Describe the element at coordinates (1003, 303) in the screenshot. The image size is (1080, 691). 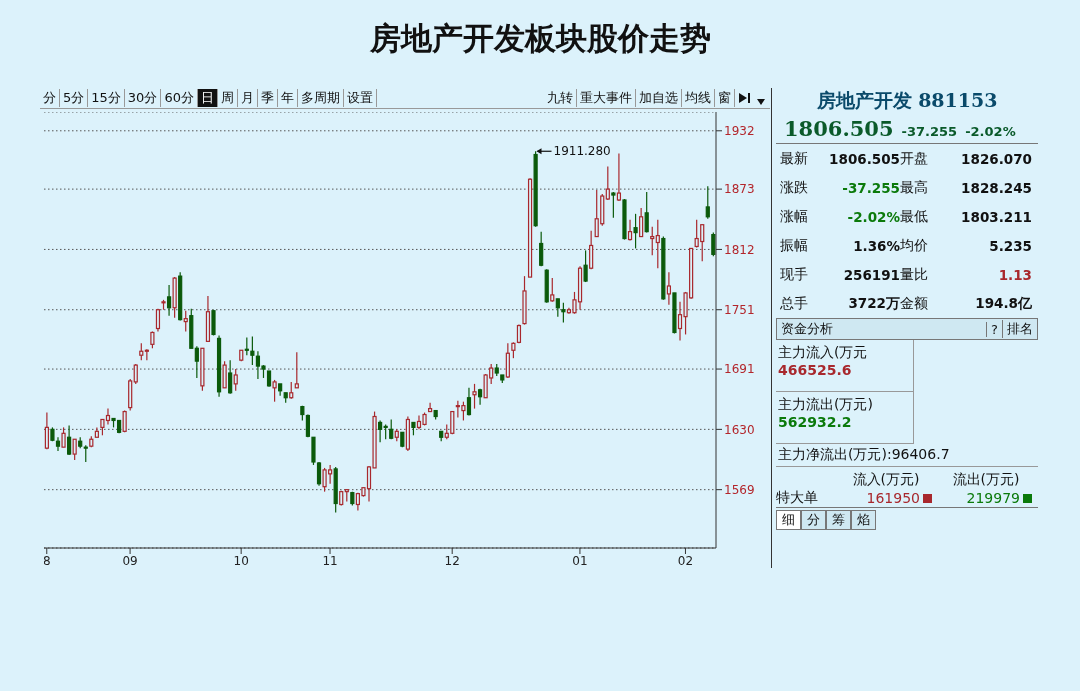
I see `text: 194.8亿` at that location.